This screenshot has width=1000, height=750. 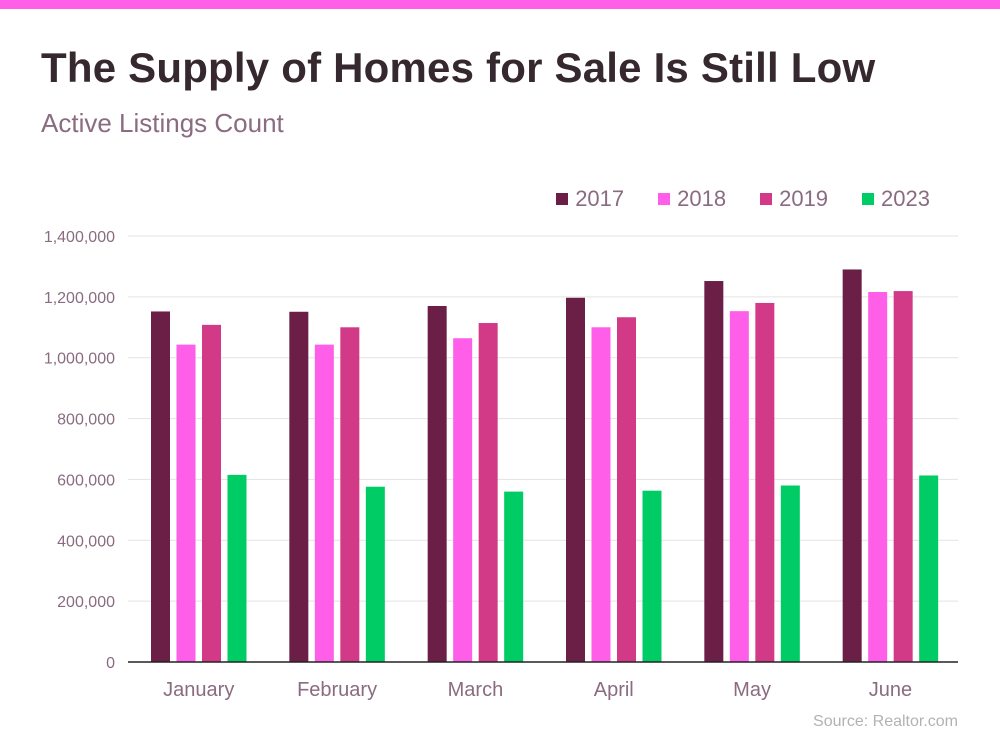 I want to click on bar-2019-may, so click(x=765, y=482).